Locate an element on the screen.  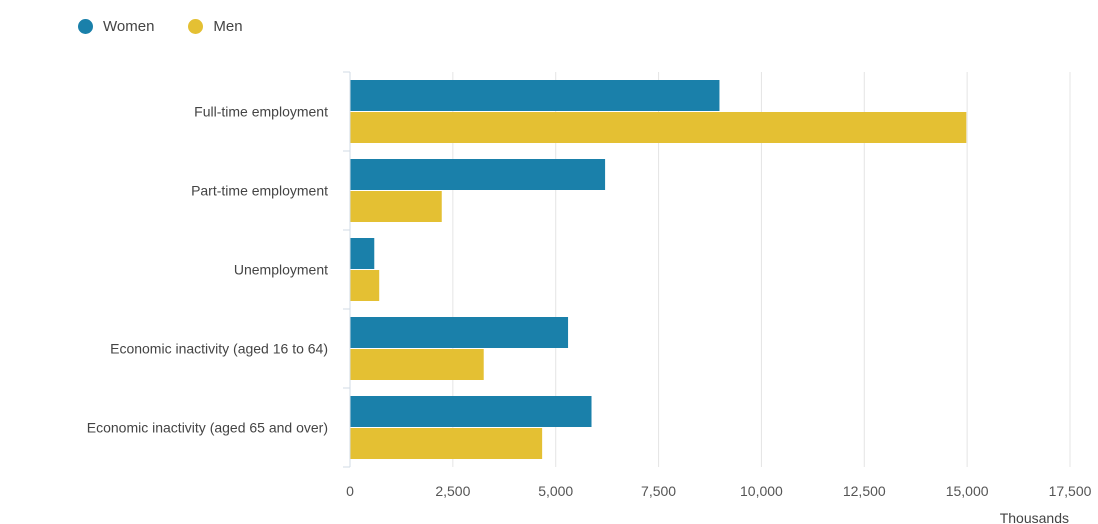
category-label: Economic inactivity (aged 16 to 64) is located at coordinates (219, 349).